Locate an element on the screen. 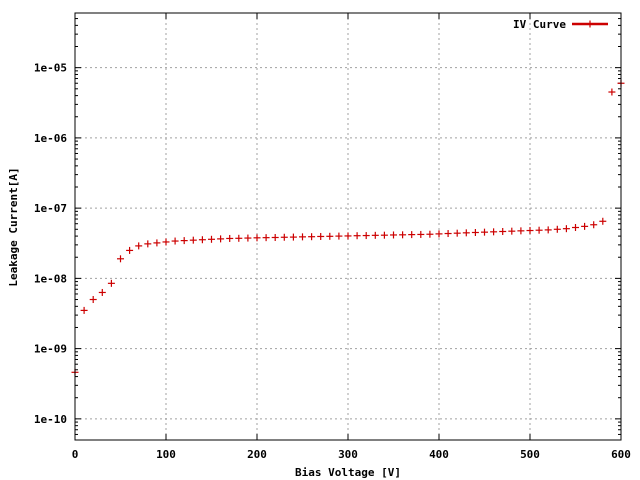  legend-marker-swatch is located at coordinates (590, 24).